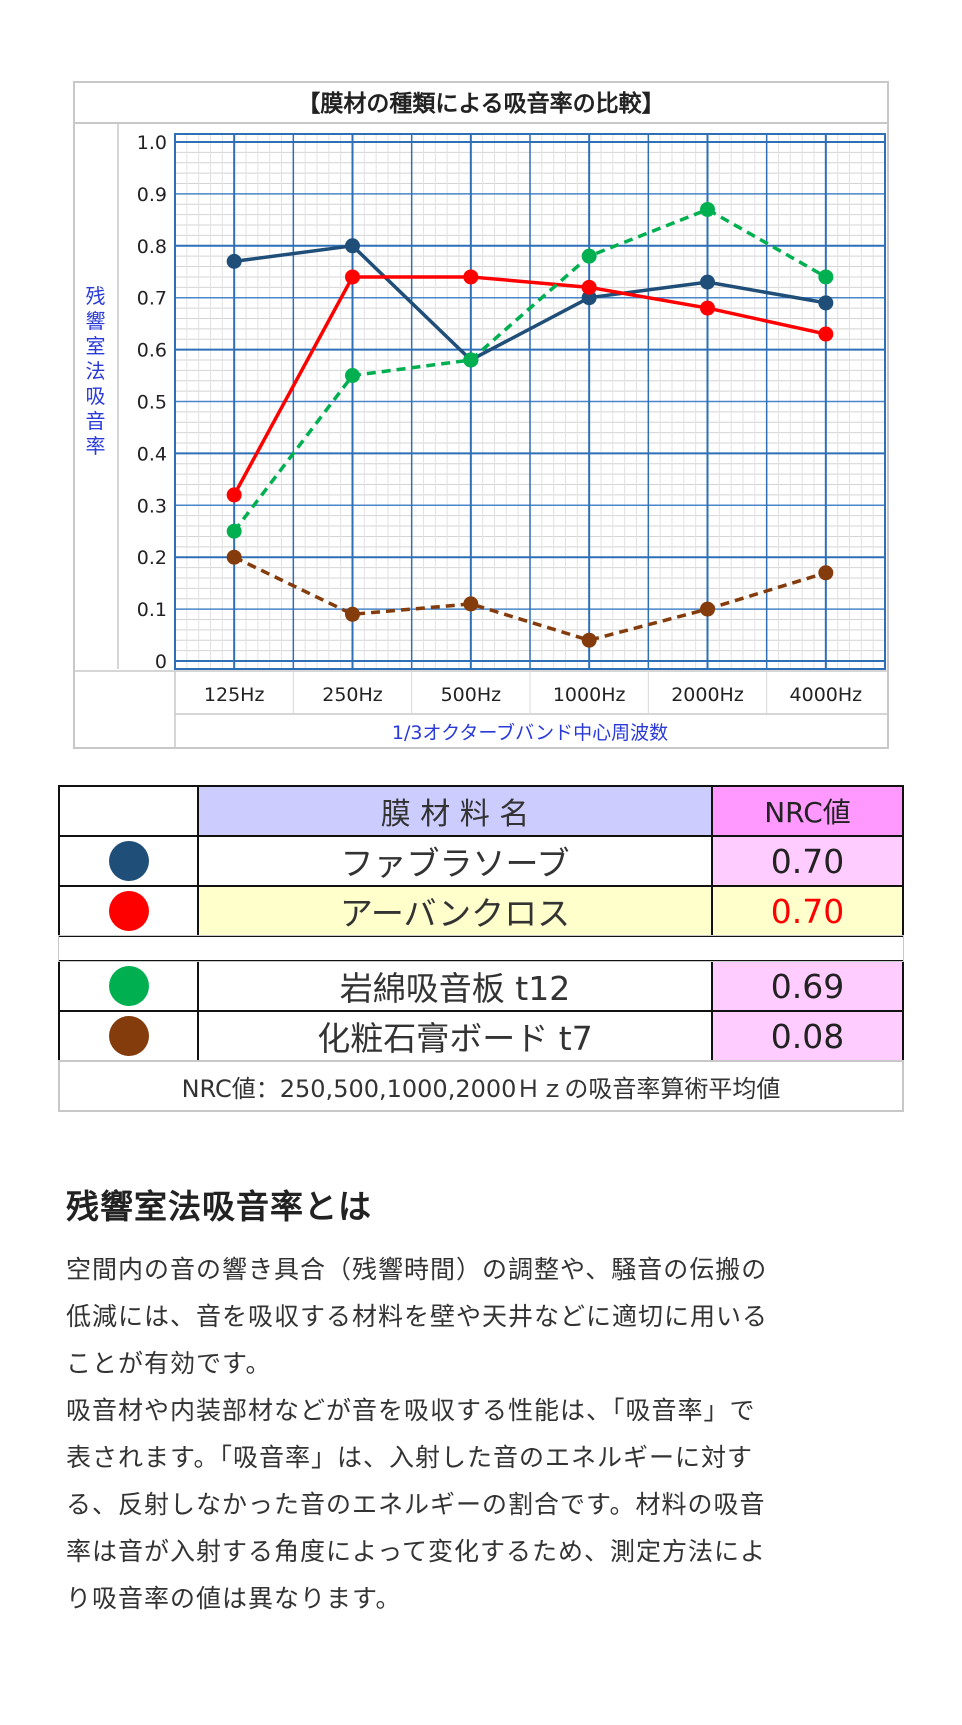 Image resolution: width=962 pixels, height=1725 pixels. I want to click on footnote-cell: NRC値：250,500,1000,2000Ｈｚの吸音率算術平均値, so click(481, 1086).